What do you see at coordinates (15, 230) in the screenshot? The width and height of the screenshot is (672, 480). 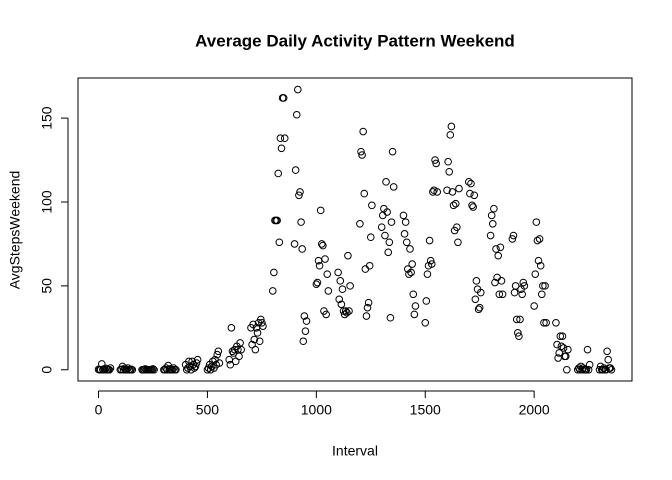 I see `y-axis-label: AvgStepsWeekend` at bounding box center [15, 230].